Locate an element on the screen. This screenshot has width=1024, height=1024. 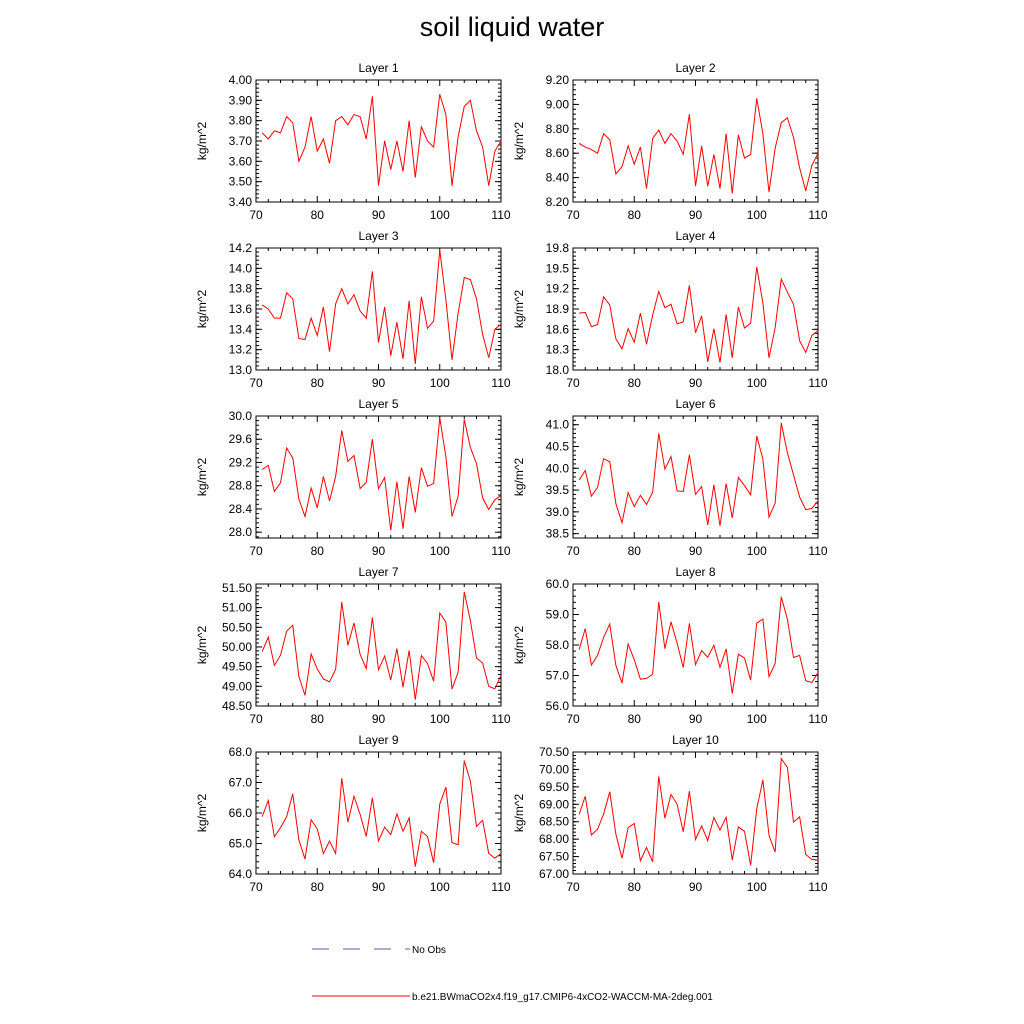
y-tick-label: 14.2 is located at coordinates (241, 248).